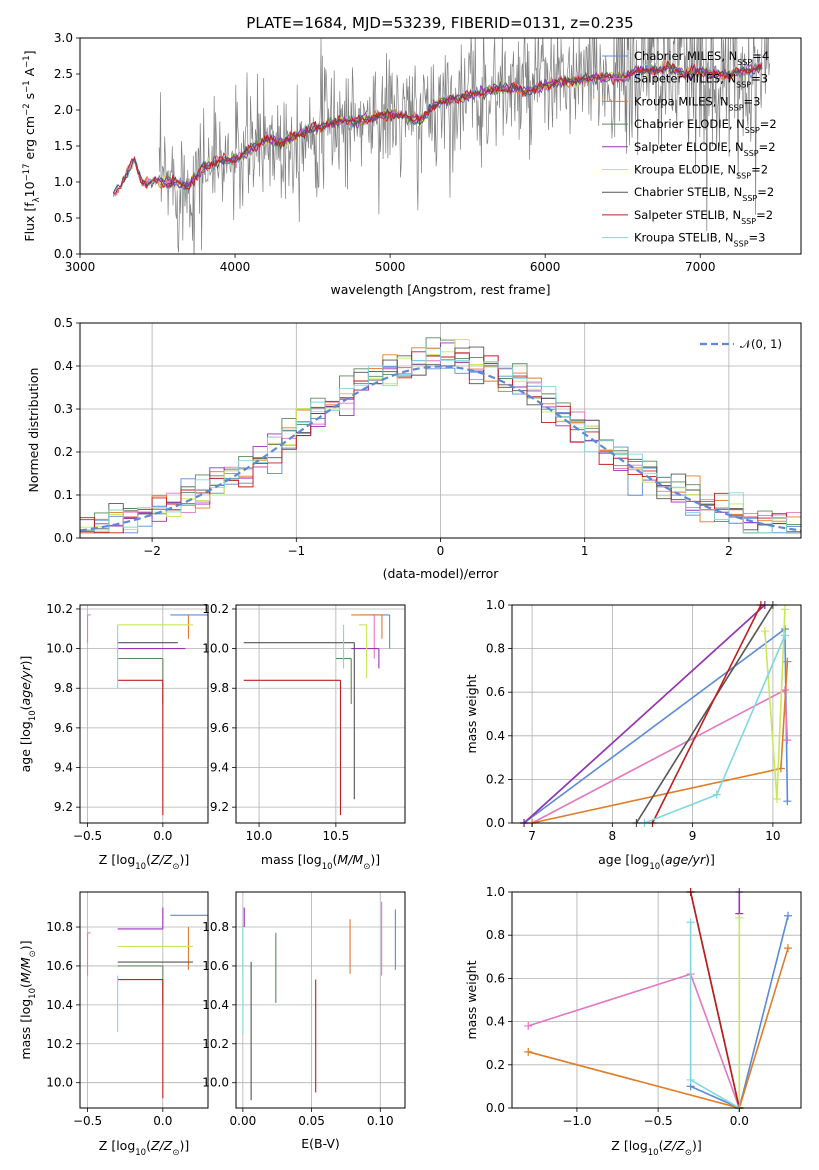  What do you see at coordinates (152, 551) in the screenshot?
I see `x-tick-label: −2` at bounding box center [152, 551].